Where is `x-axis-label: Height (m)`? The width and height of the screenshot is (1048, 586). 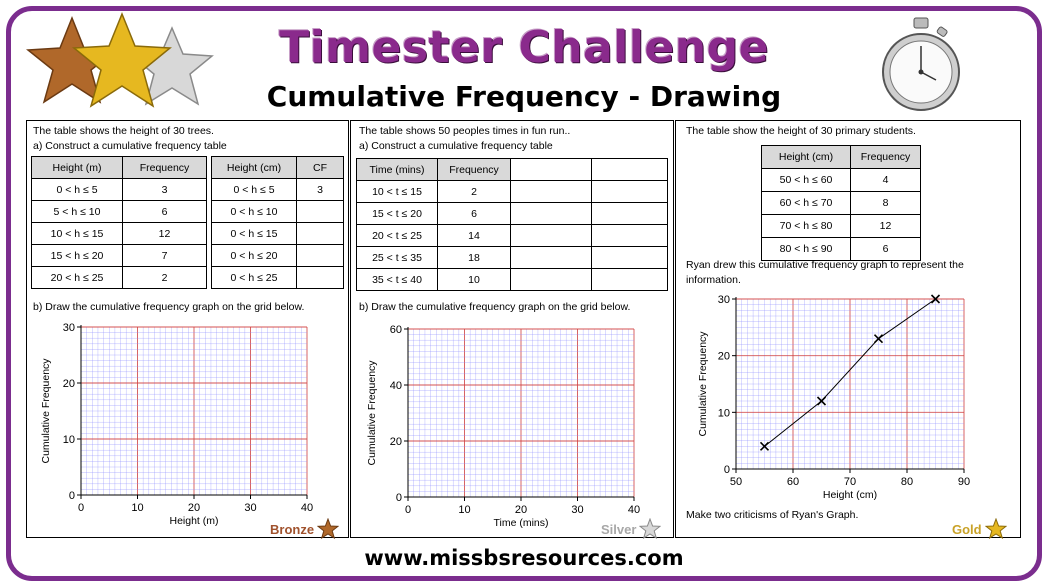 x-axis-label: Height (m) is located at coordinates (193, 521).